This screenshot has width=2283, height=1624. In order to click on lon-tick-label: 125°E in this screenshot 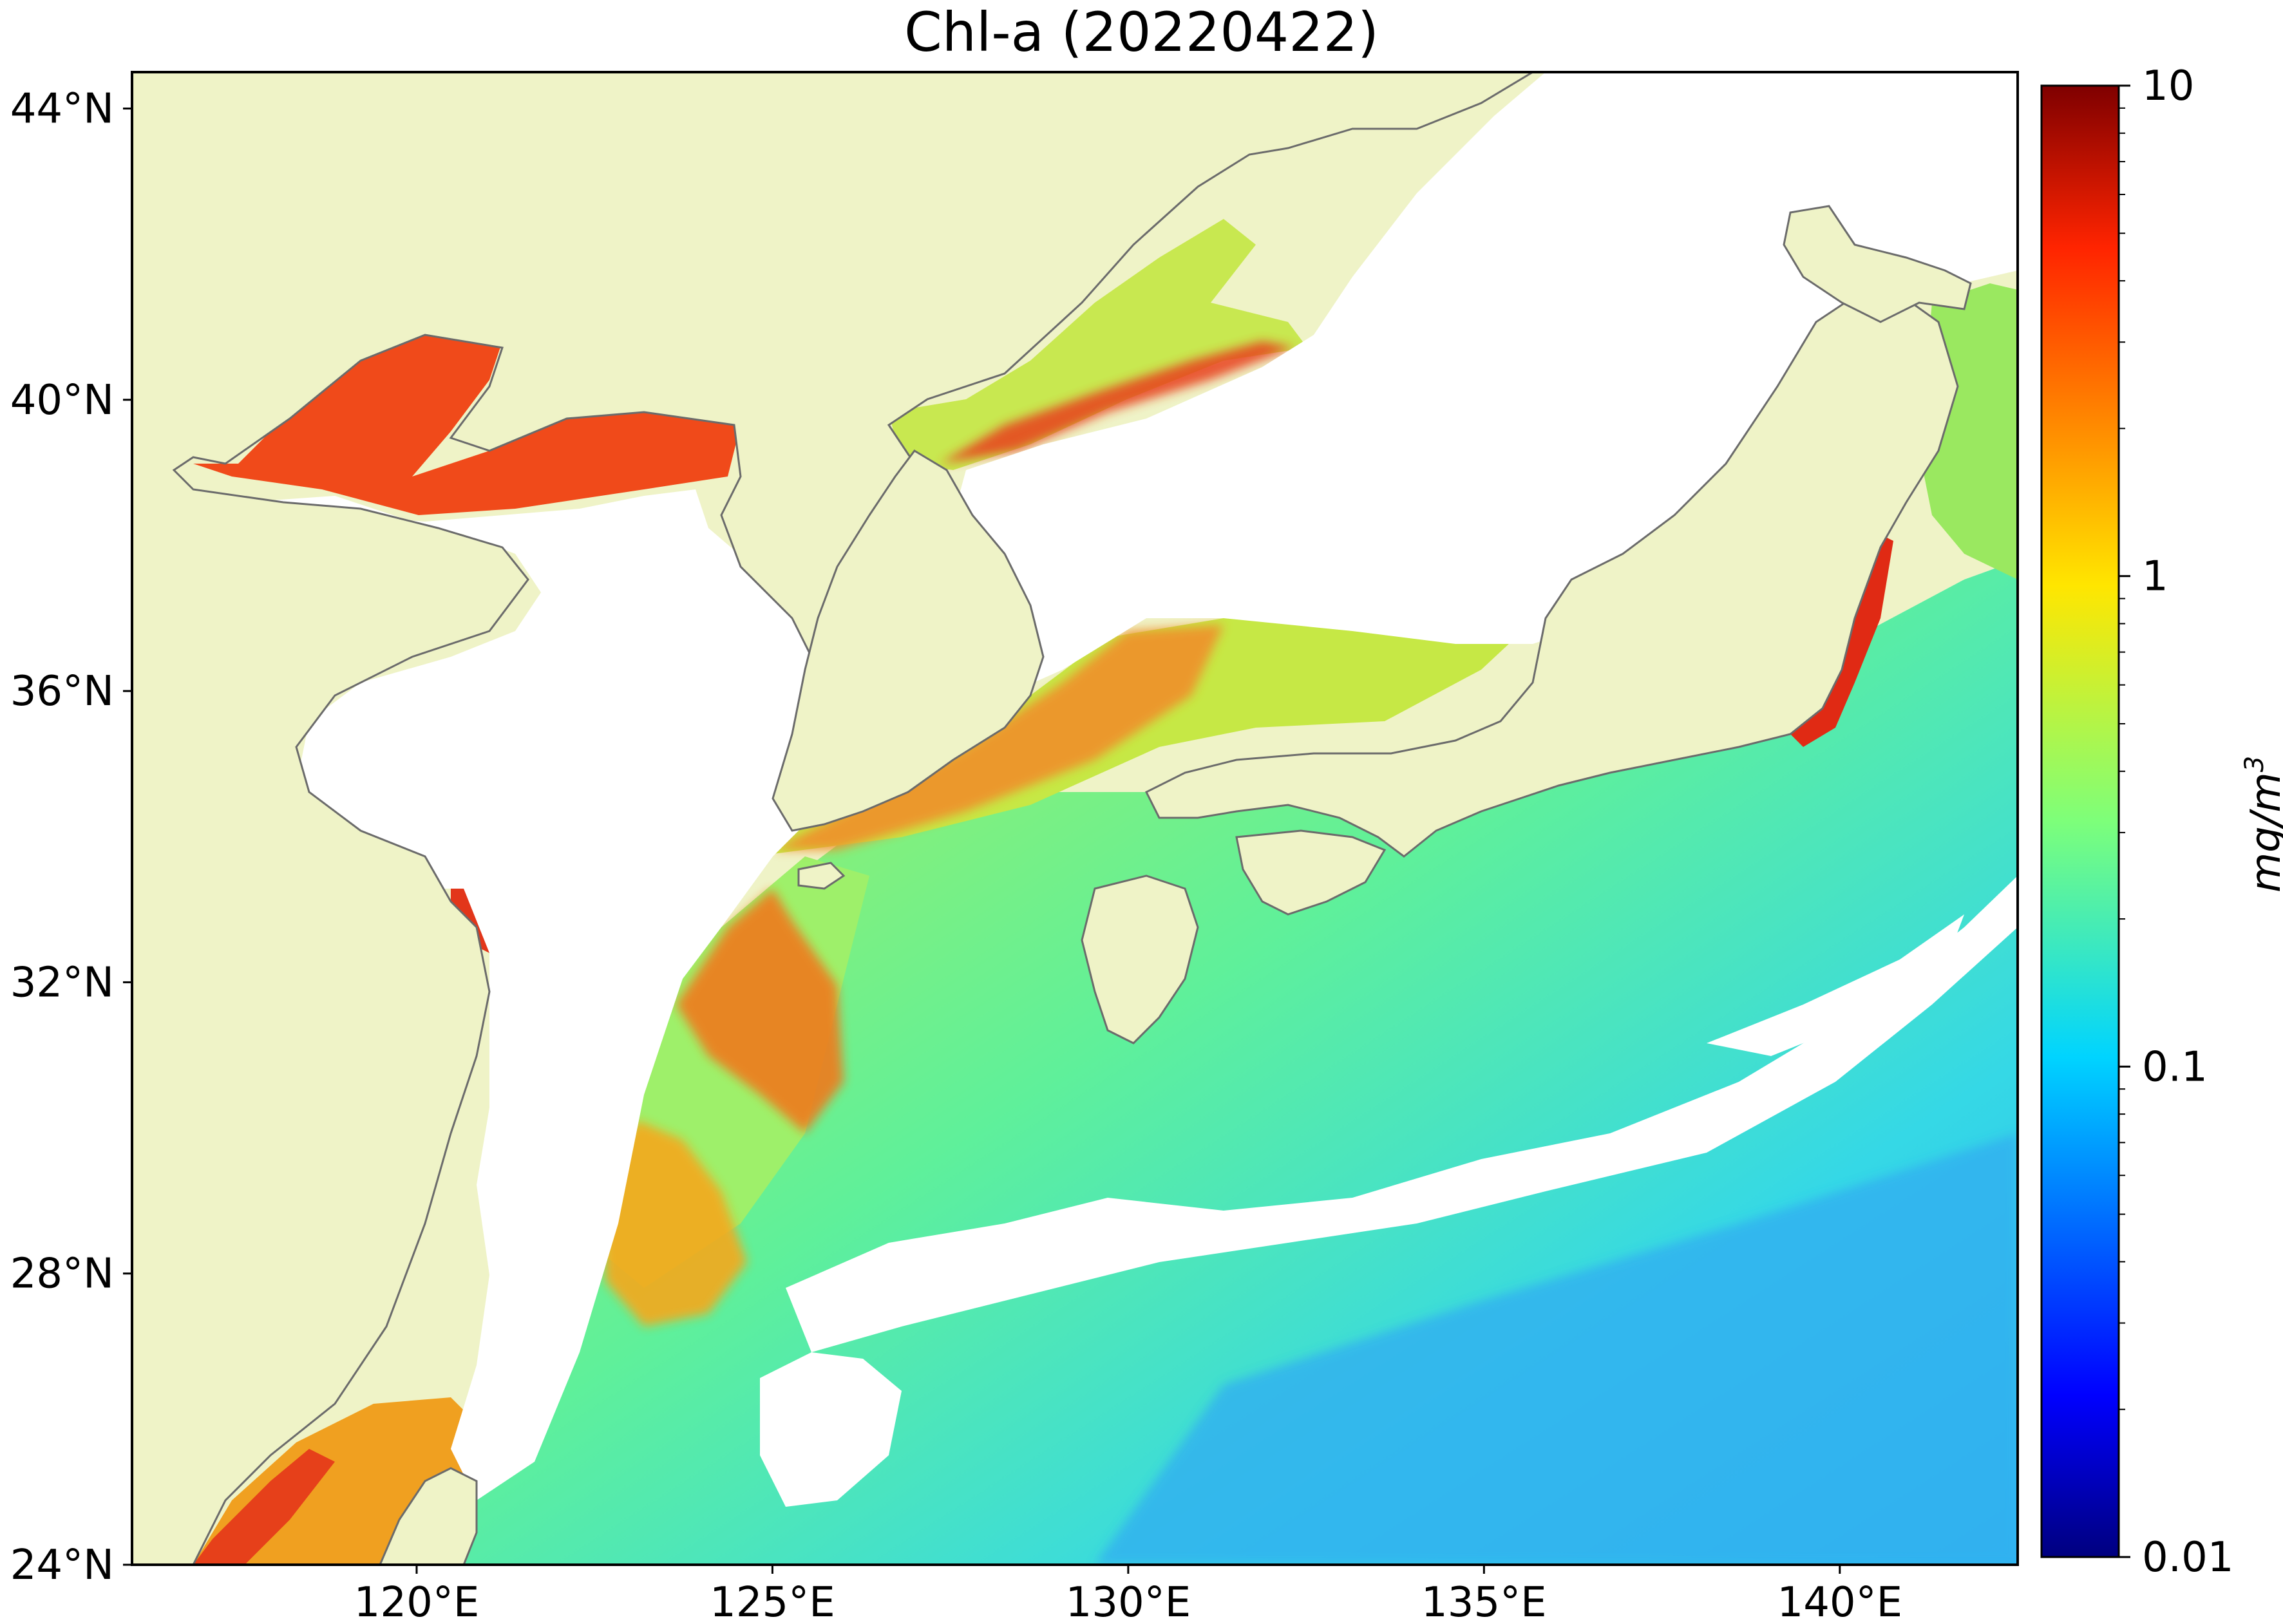, I will do `click(772, 1601)`.